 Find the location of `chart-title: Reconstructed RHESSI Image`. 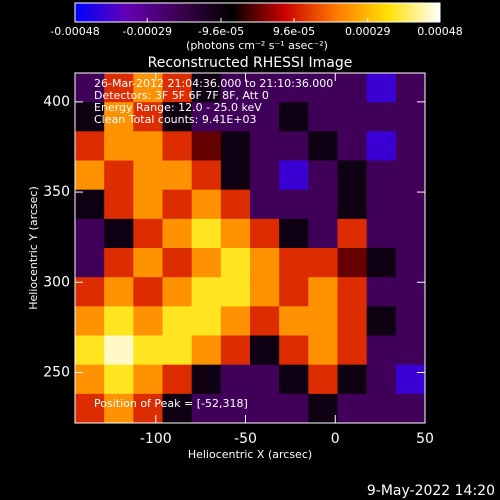

chart-title: Reconstructed RHESSI Image is located at coordinates (250, 63).